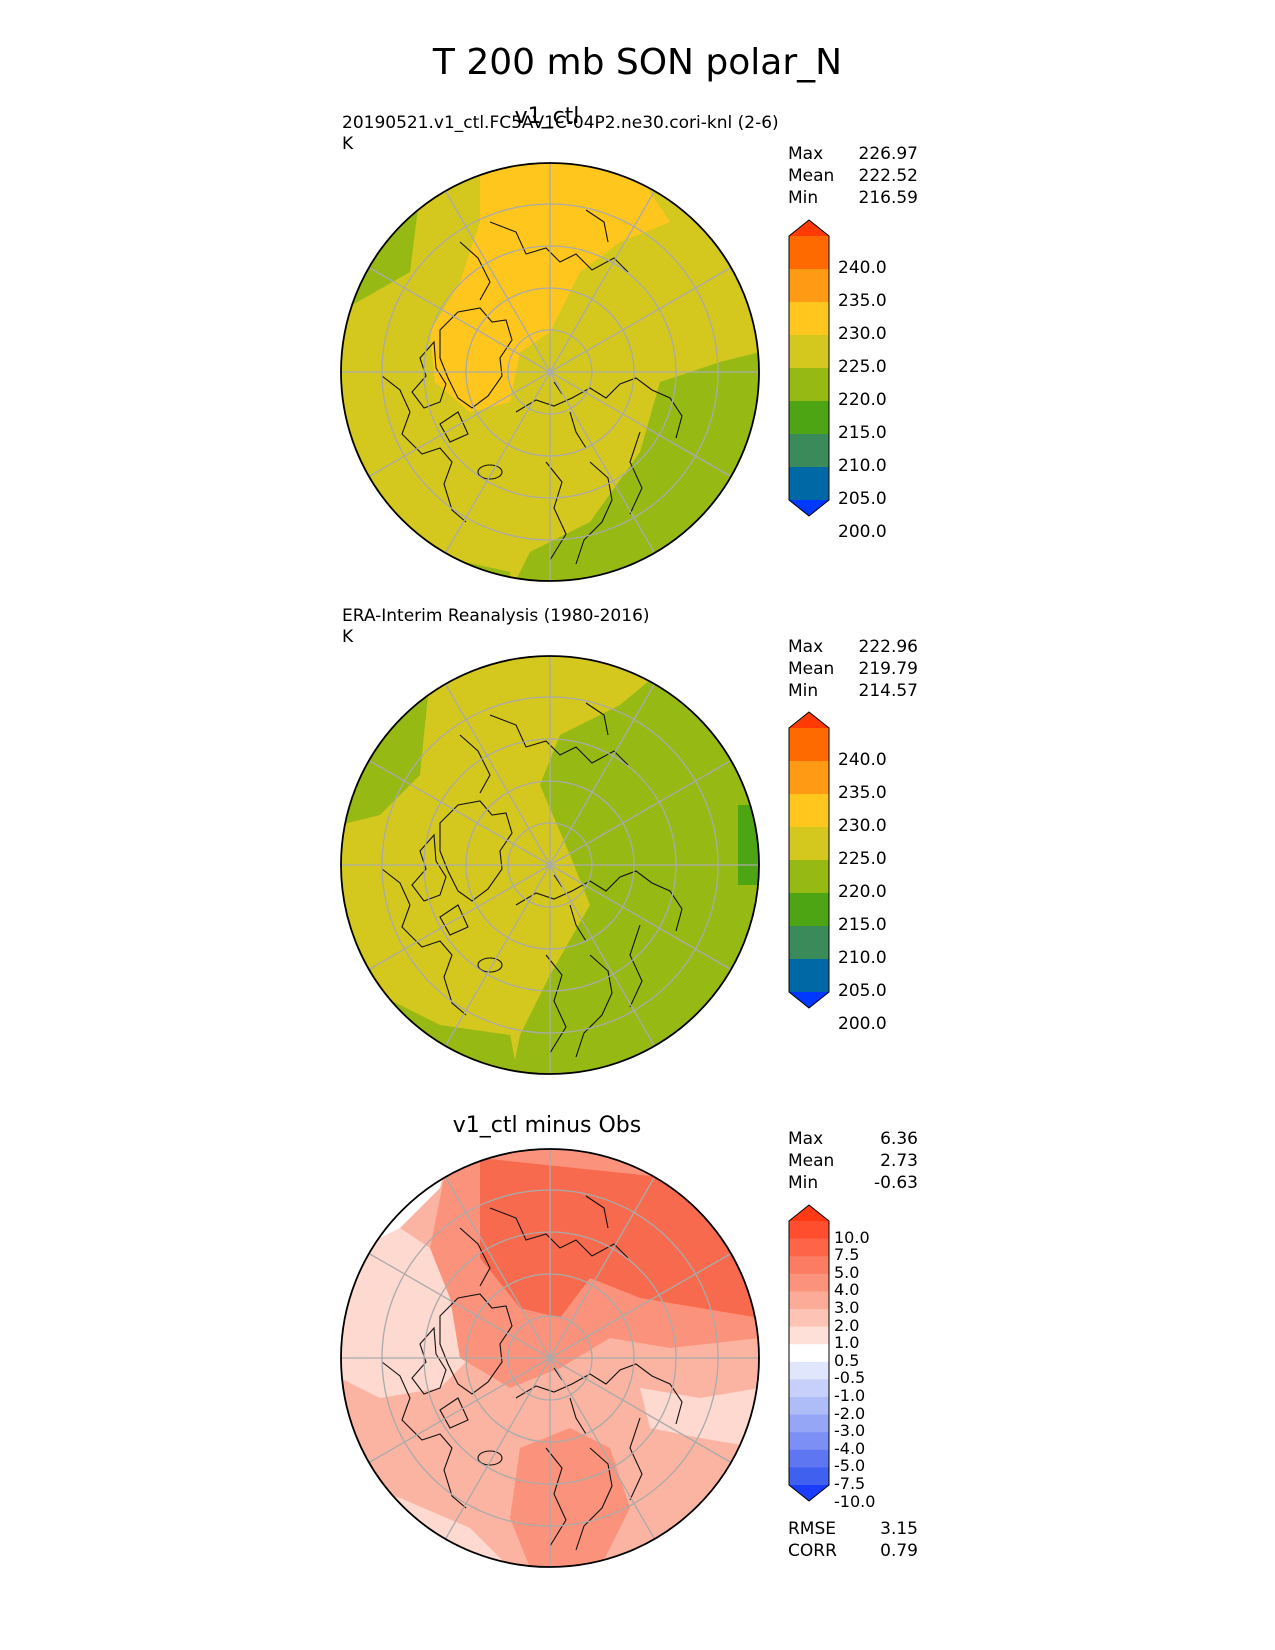 The image size is (1275, 1650). I want to click on colorbar-tick-label: 4.0, so click(847, 1290).